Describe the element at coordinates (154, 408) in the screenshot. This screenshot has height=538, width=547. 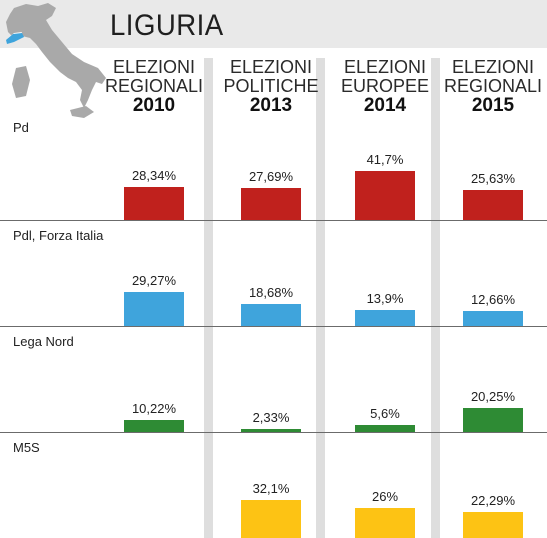
I see `bar-value-label: 10,22%` at that location.